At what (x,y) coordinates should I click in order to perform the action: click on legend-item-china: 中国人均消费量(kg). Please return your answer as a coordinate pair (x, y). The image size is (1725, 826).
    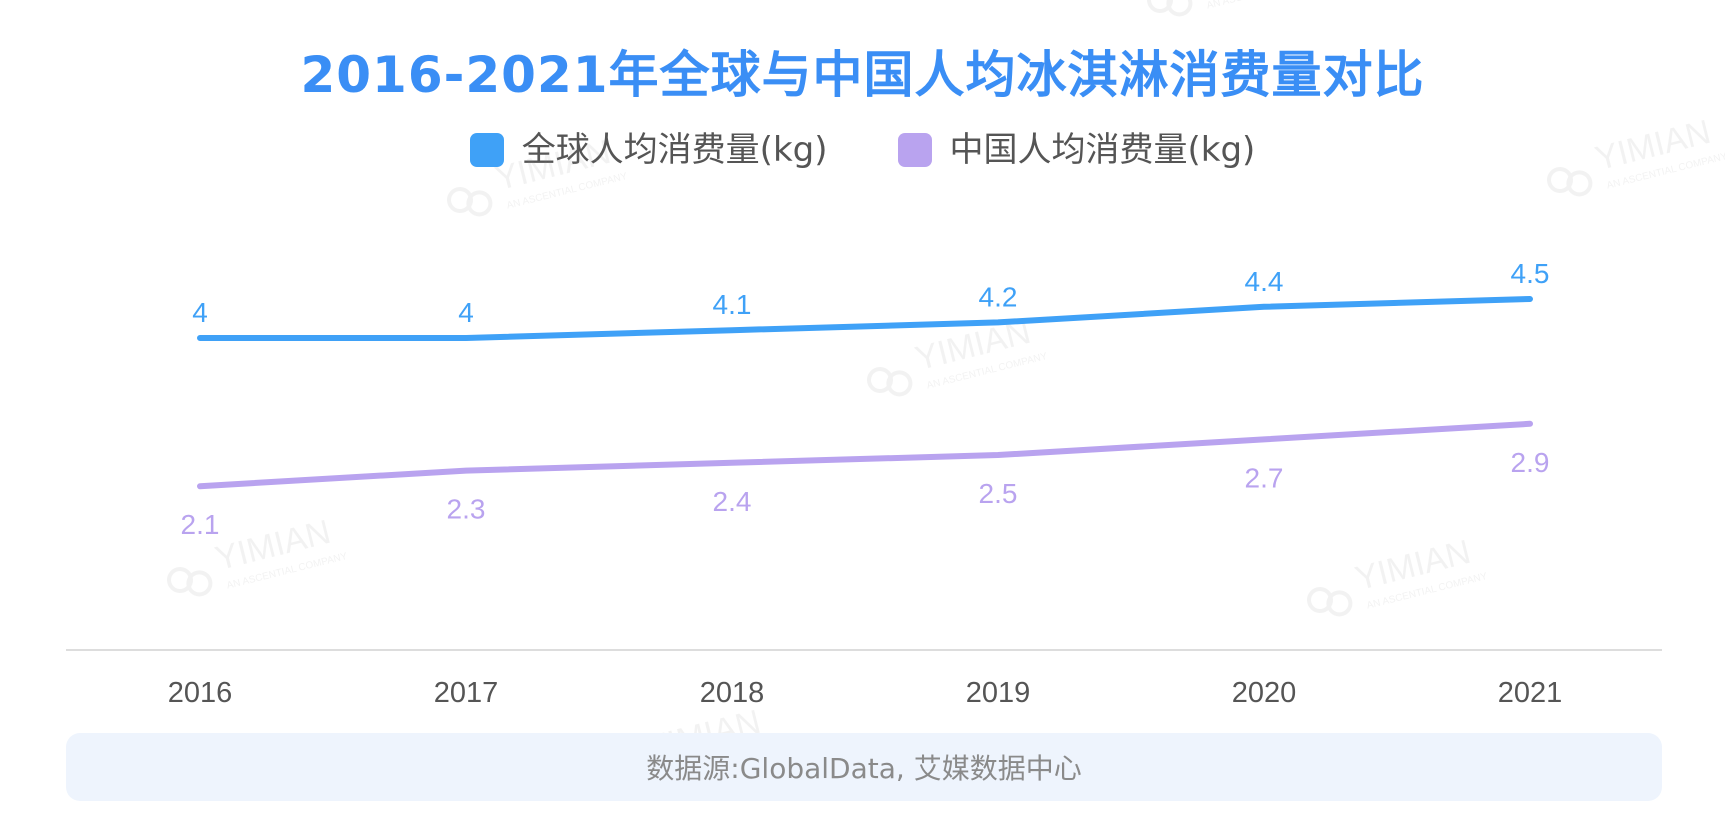
    Looking at the image, I should click on (1076, 150).